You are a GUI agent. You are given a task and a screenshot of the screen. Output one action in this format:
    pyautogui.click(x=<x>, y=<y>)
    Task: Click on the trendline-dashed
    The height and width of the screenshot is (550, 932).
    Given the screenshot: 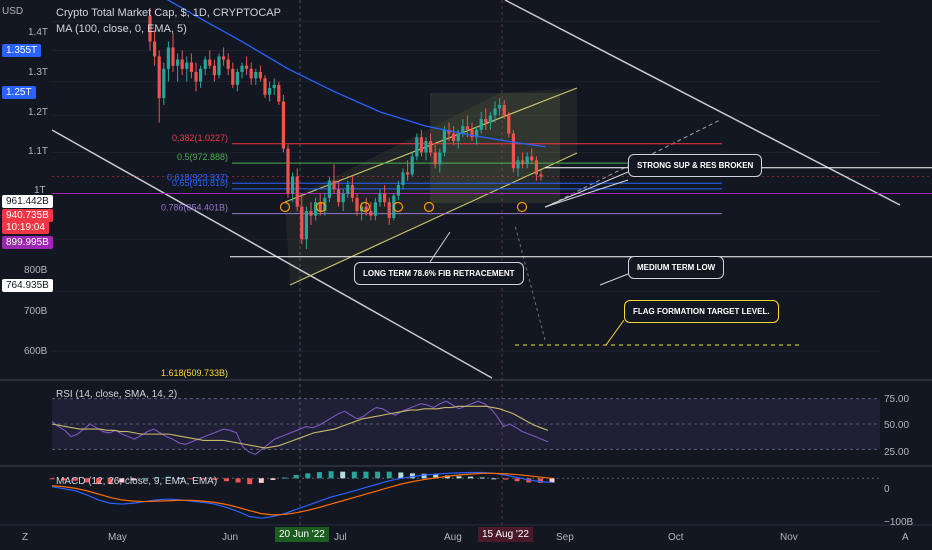 What is the action you would take?
    pyautogui.click(x=633, y=163)
    